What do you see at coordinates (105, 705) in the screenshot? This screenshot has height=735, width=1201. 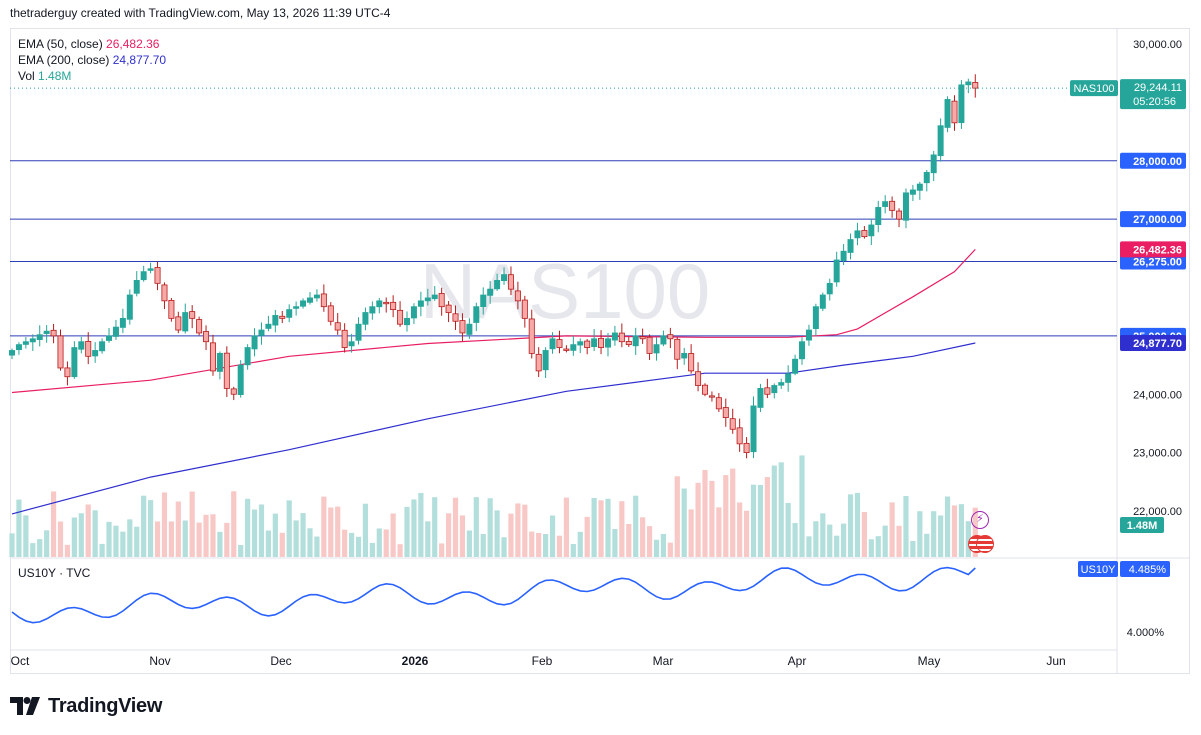 I see `footer-brand: TradingView` at bounding box center [105, 705].